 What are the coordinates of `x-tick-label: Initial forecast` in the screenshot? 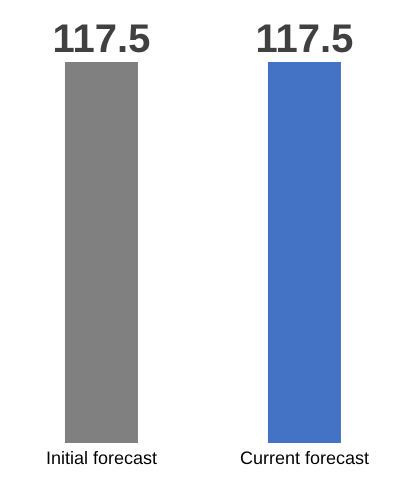 It's located at (102, 458).